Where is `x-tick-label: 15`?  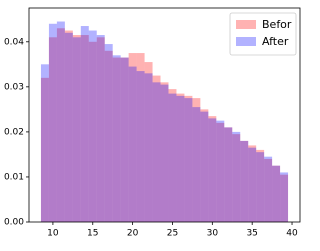 x-tick-label: 15 is located at coordinates (92, 234).